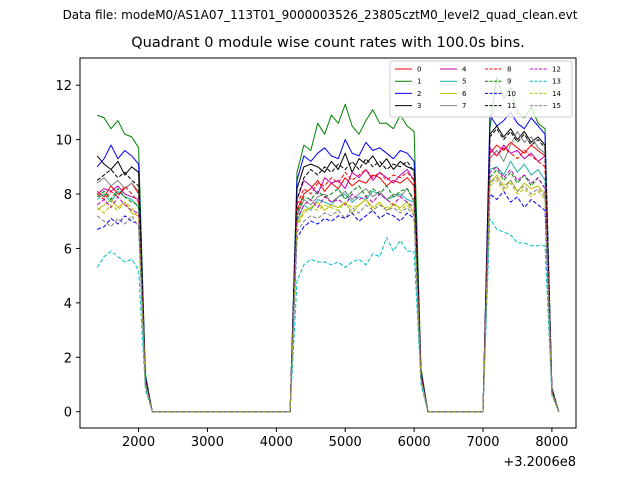  Describe the element at coordinates (419, 94) in the screenshot. I see `legend-label-2: 2` at that location.